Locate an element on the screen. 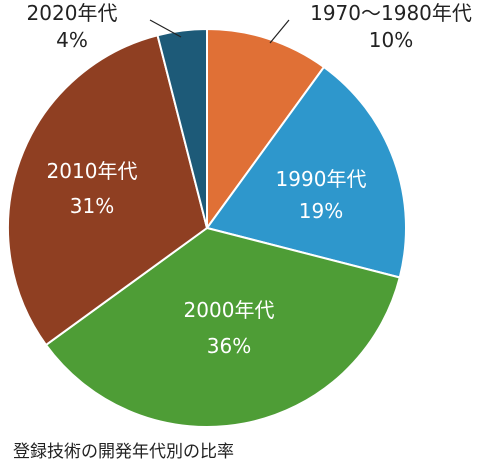 This screenshot has width=492, height=469. slice-value-label: 10% is located at coordinates (391, 40).